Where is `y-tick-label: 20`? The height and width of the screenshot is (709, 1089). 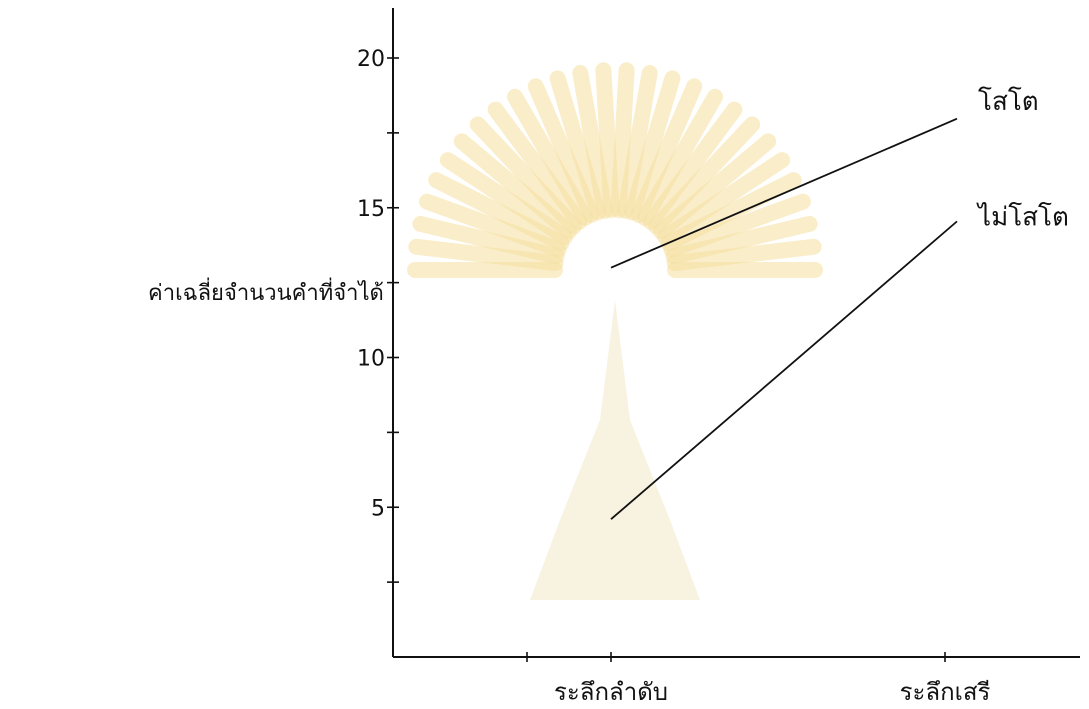
y-tick-label: 20 is located at coordinates (371, 59).